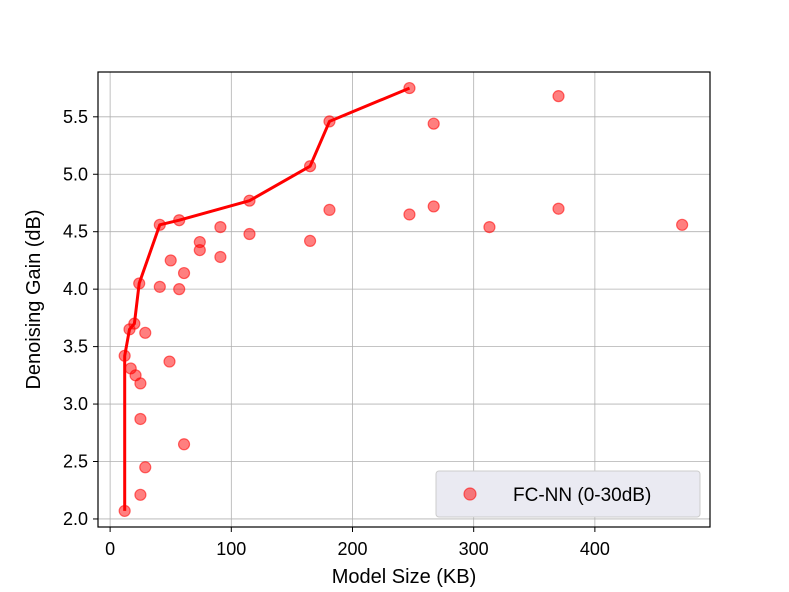 This screenshot has width=789, height=592. Describe the element at coordinates (474, 549) in the screenshot. I see `x-tick-label: 300` at that location.